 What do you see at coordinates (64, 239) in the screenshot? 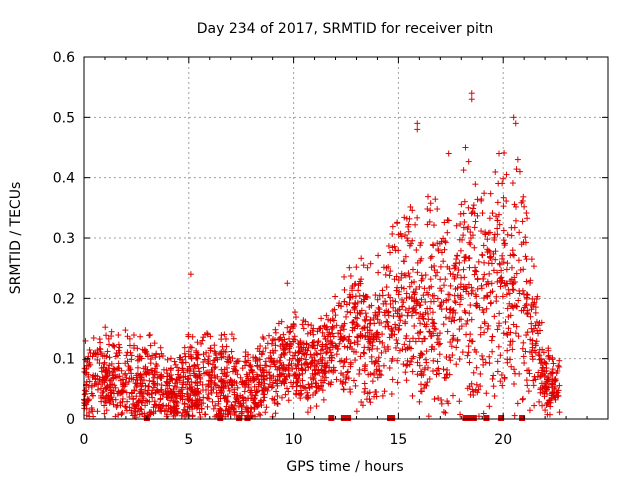
I see `y-tick-labels: 0 0.1 0.2 0.3 0.4 0.5 0.6` at bounding box center [64, 239].